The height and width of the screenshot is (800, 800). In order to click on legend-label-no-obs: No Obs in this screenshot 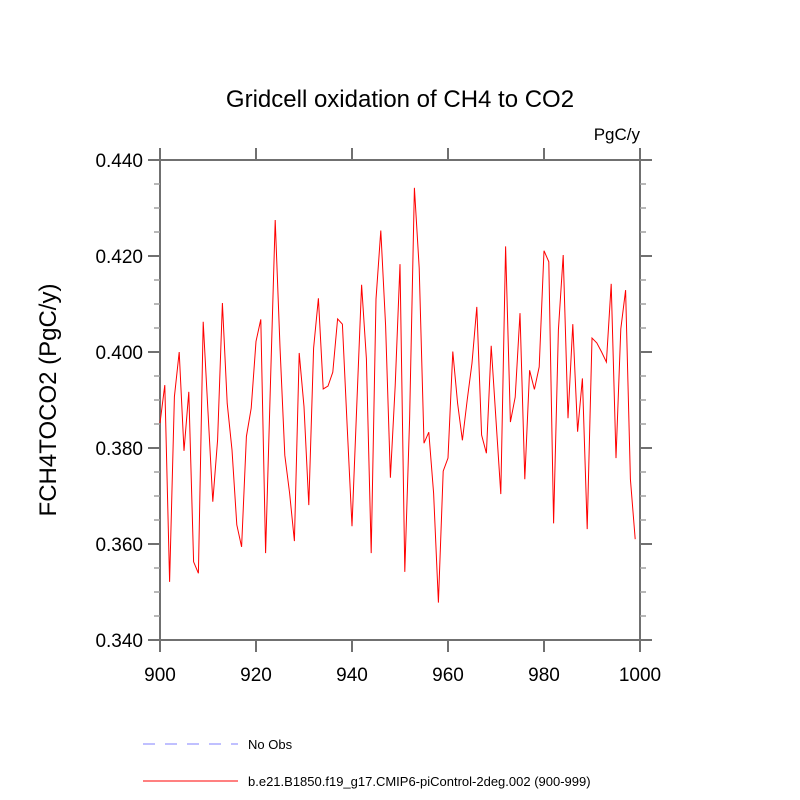, I will do `click(270, 744)`.